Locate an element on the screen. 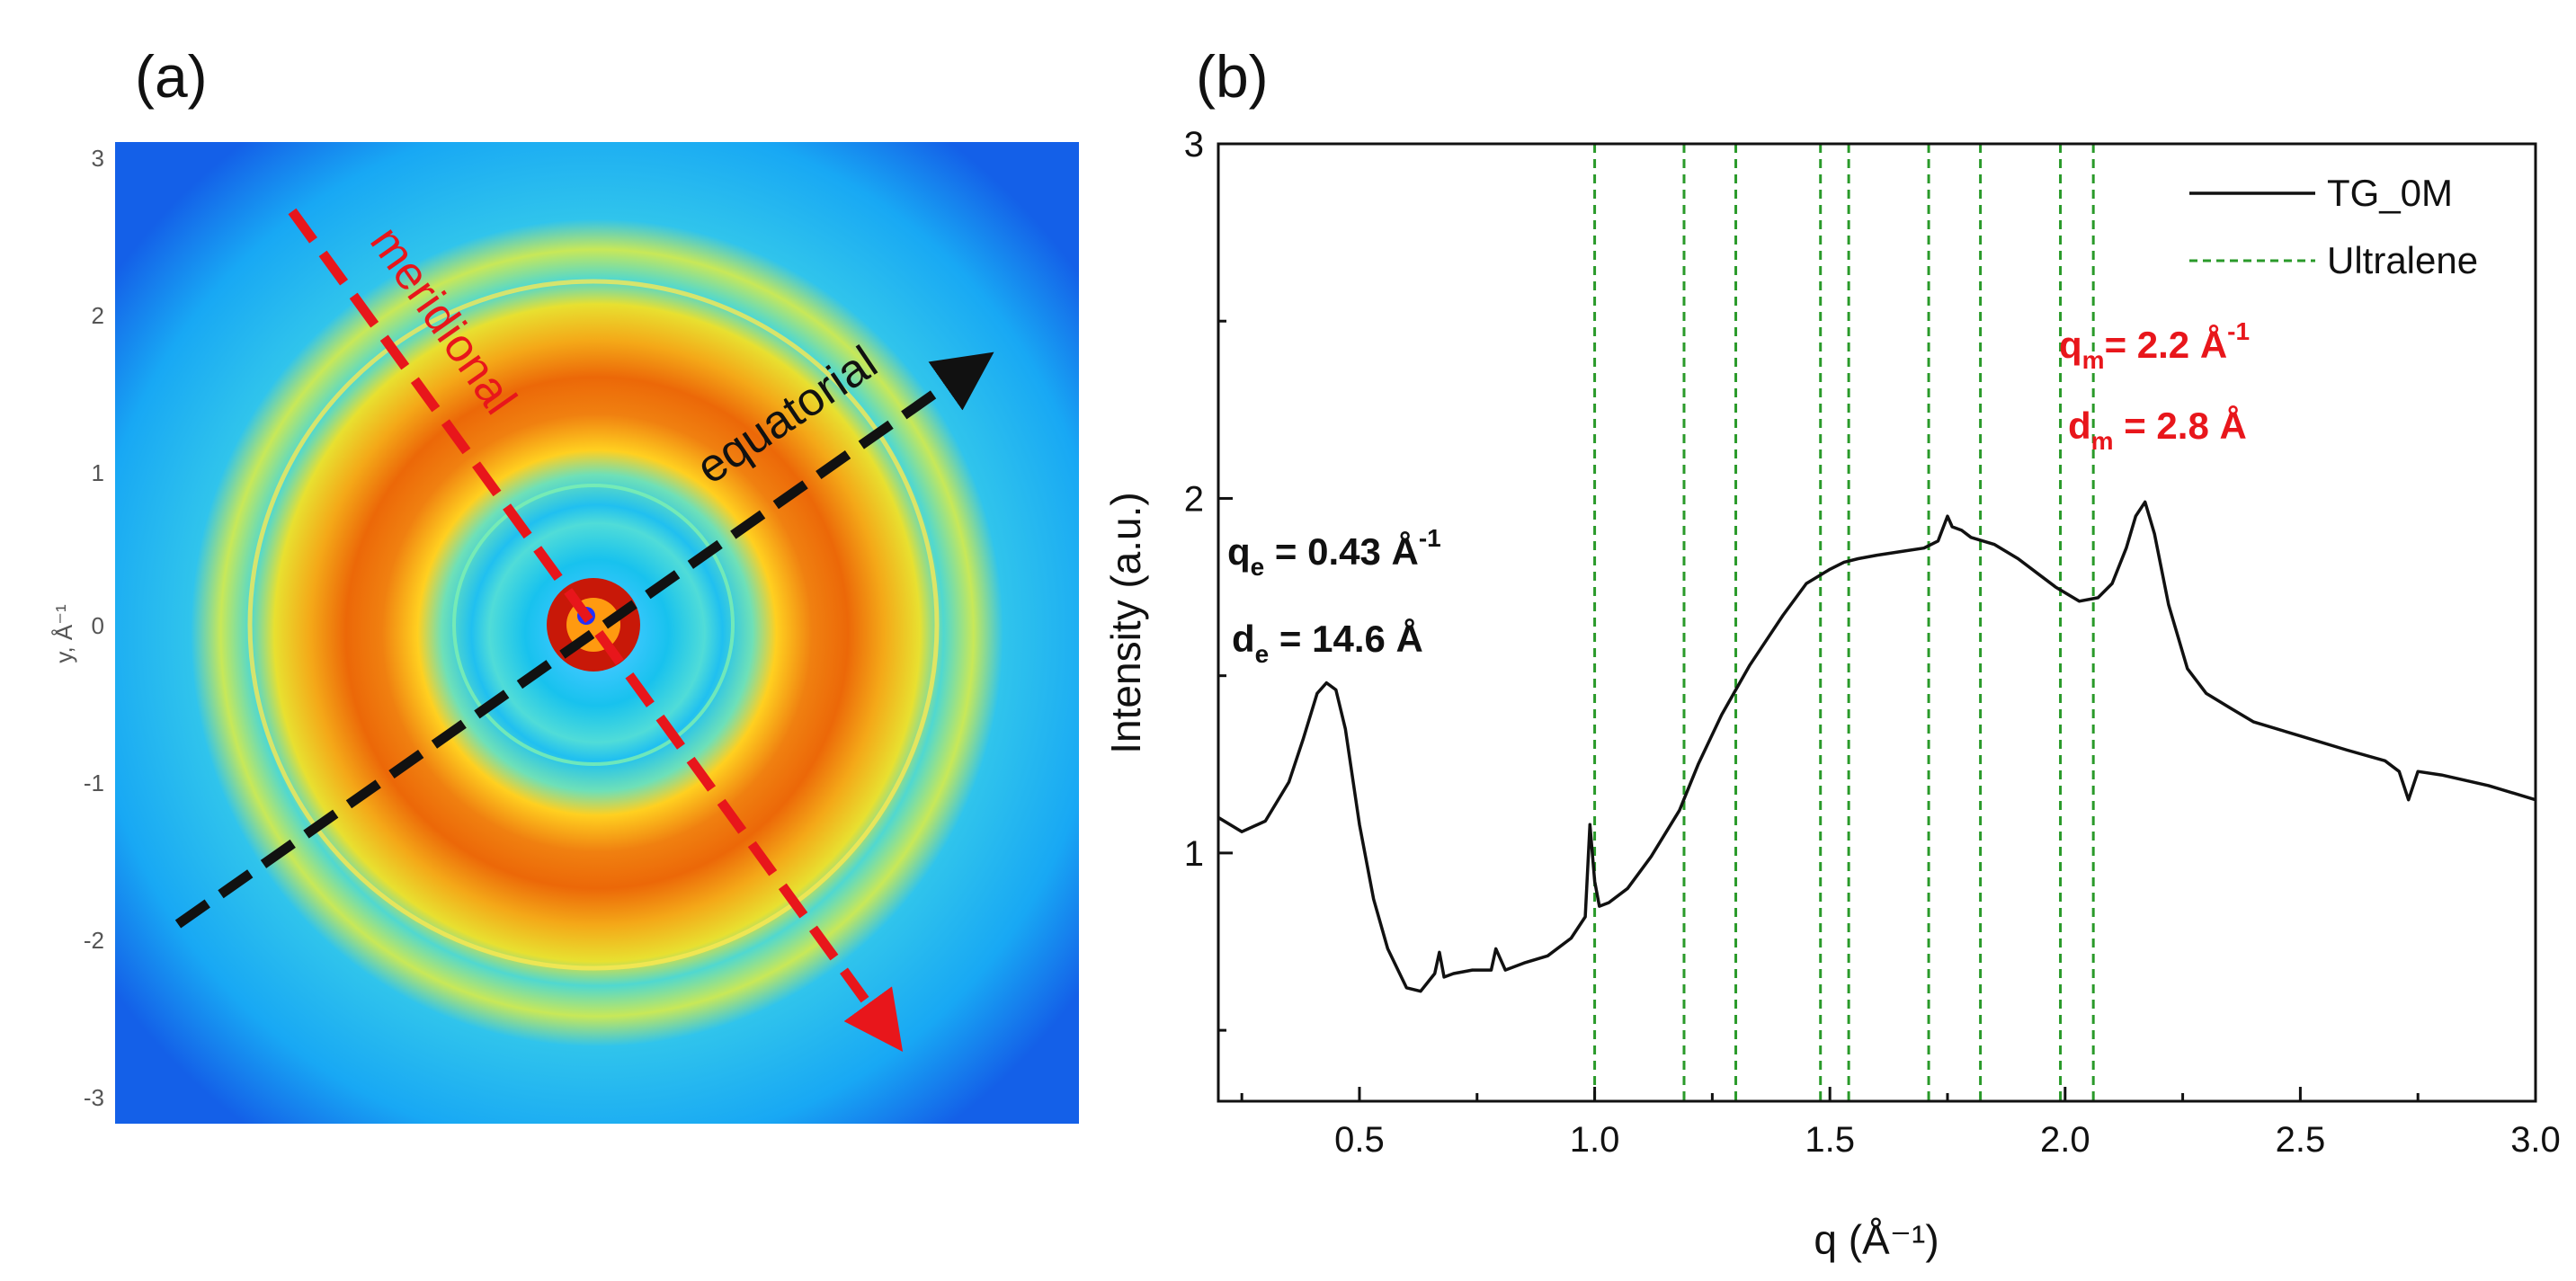 The height and width of the screenshot is (1281, 2576). x-tick-label: 2.5 is located at coordinates (2301, 1140).